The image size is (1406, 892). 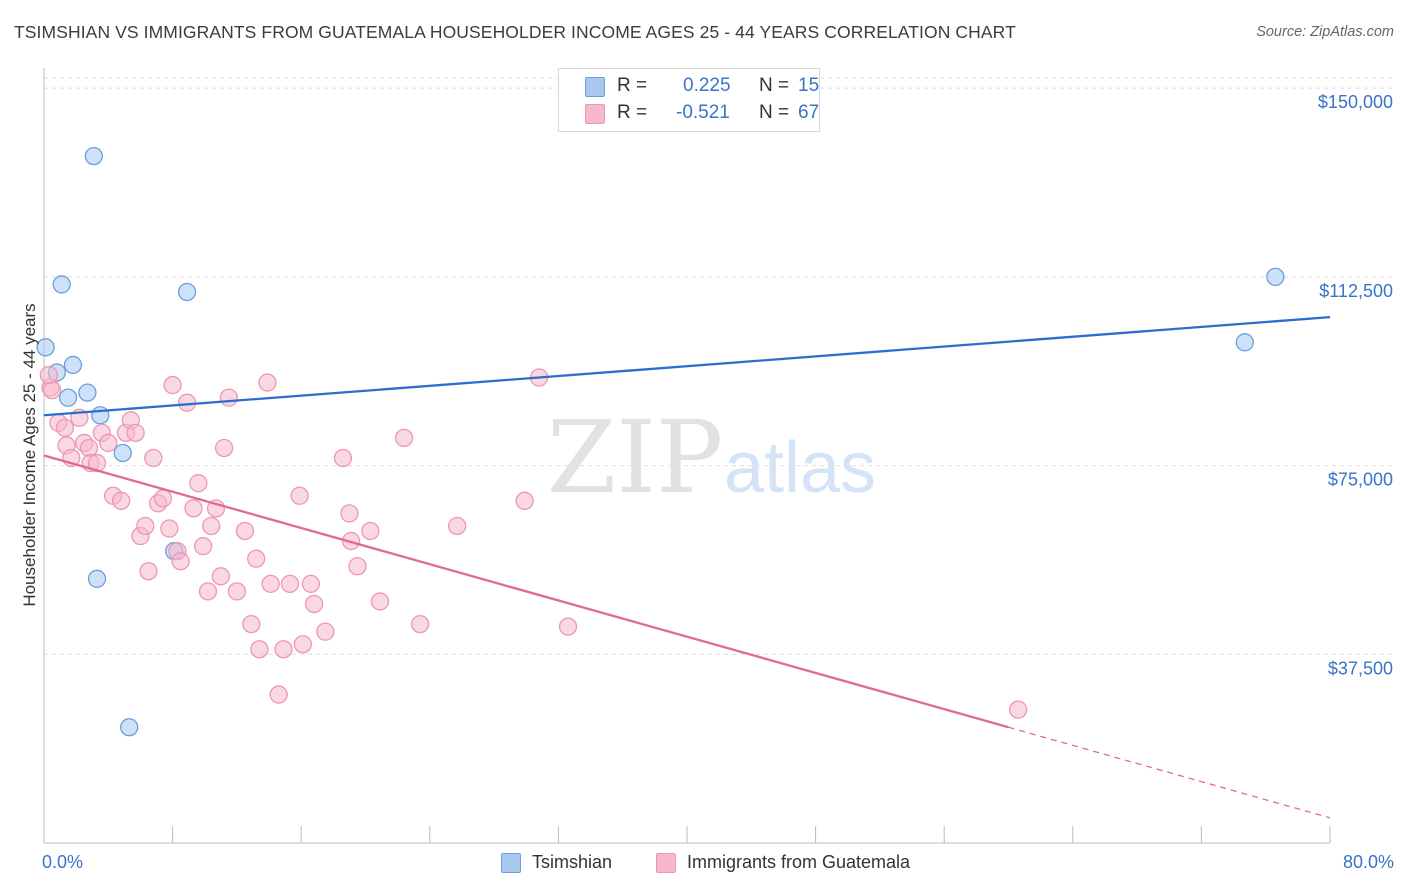 I want to click on trend-line-tsimshian, so click(x=687, y=366).